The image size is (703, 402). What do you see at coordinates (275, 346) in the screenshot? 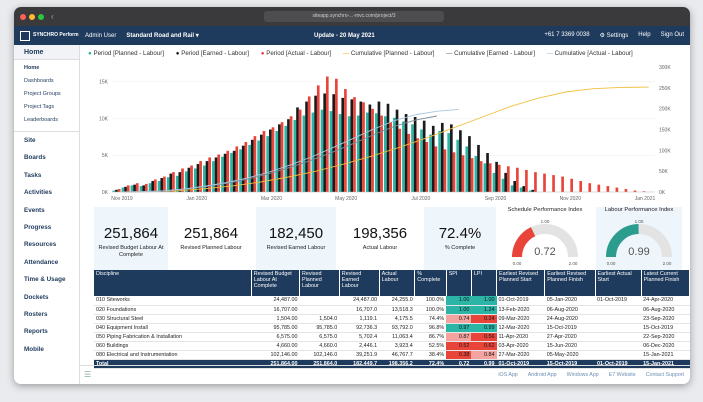
I see `table-cell: 4,660.00` at bounding box center [275, 346].